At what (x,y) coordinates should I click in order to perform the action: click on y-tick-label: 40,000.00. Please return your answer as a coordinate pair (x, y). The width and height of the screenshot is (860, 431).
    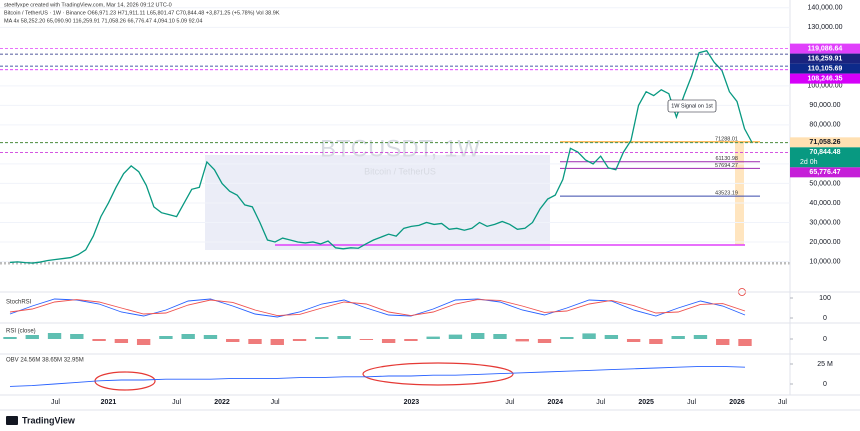
    Looking at the image, I should click on (824, 203).